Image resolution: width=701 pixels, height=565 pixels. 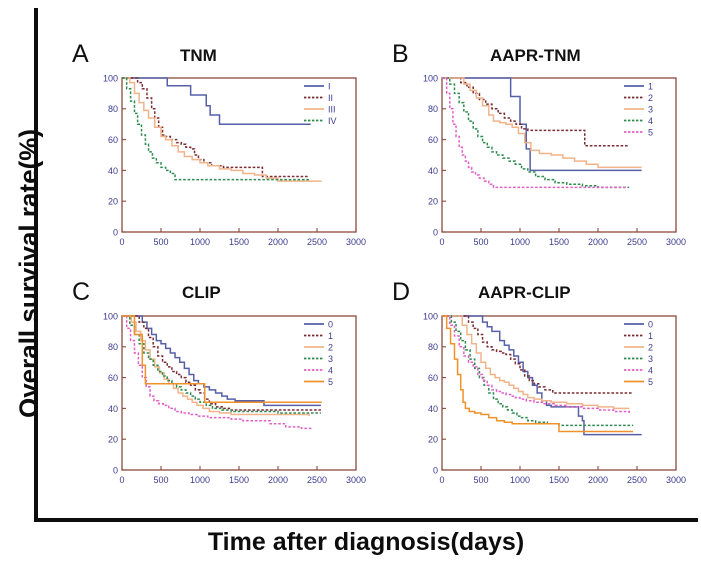 I want to click on legend-label-I: I, so click(x=329, y=86).